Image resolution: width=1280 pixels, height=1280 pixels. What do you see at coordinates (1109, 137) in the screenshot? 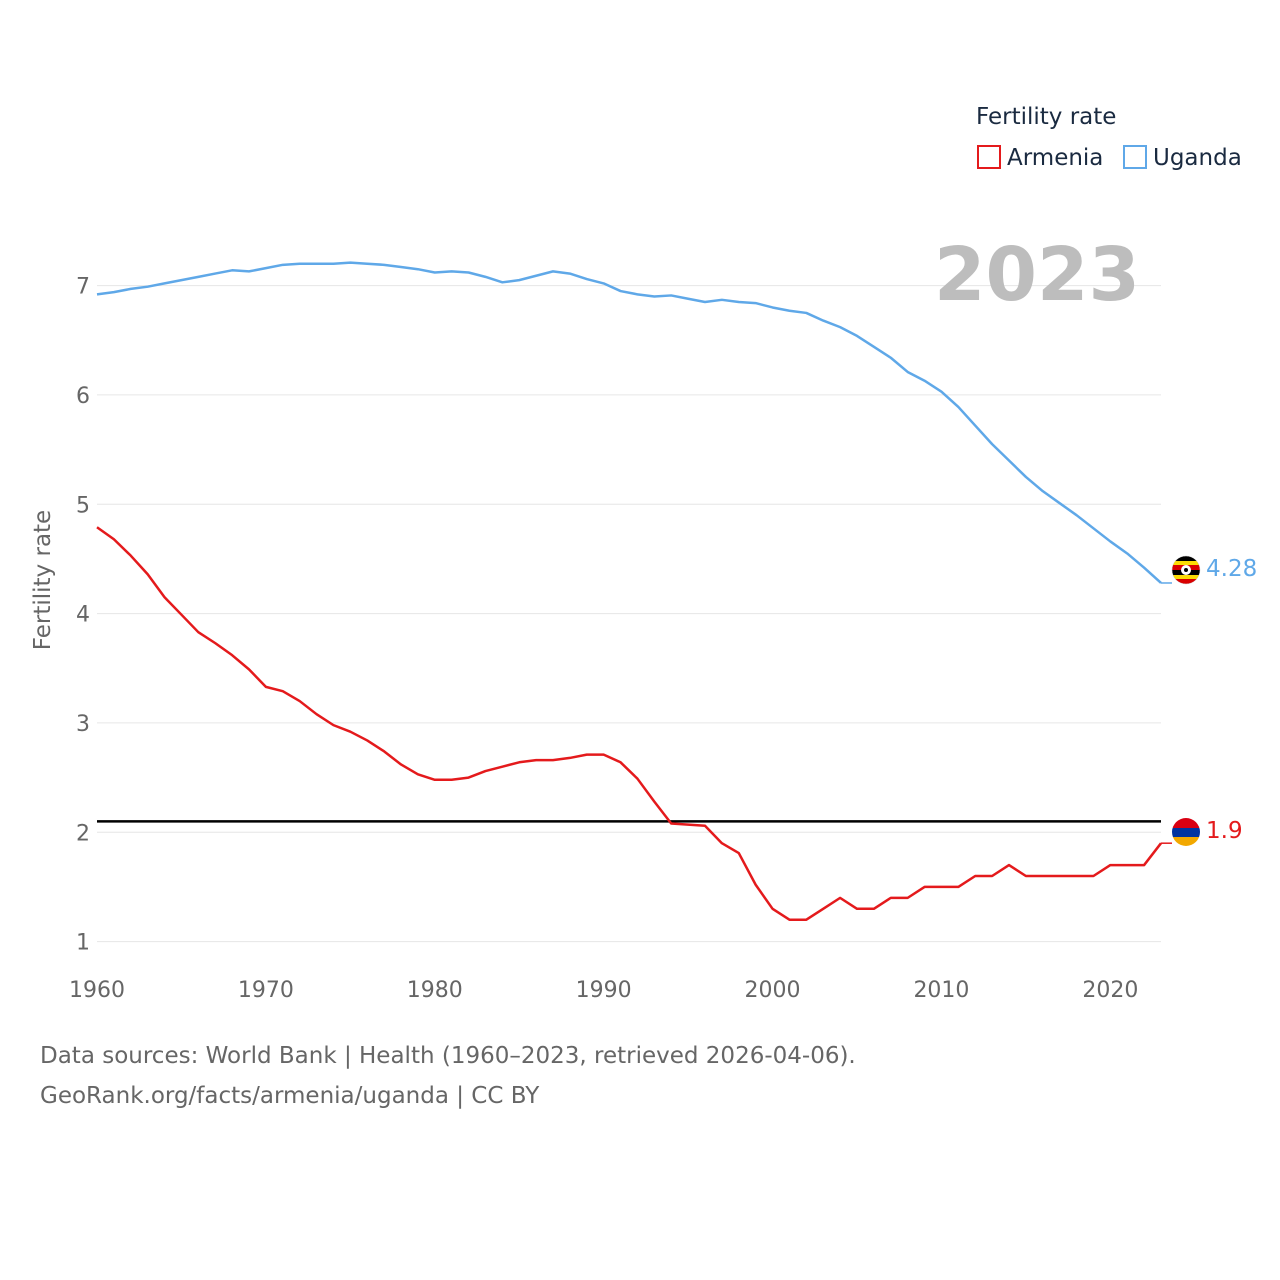
I see `legend: Fertility rate Armenia Uganda` at bounding box center [1109, 137].